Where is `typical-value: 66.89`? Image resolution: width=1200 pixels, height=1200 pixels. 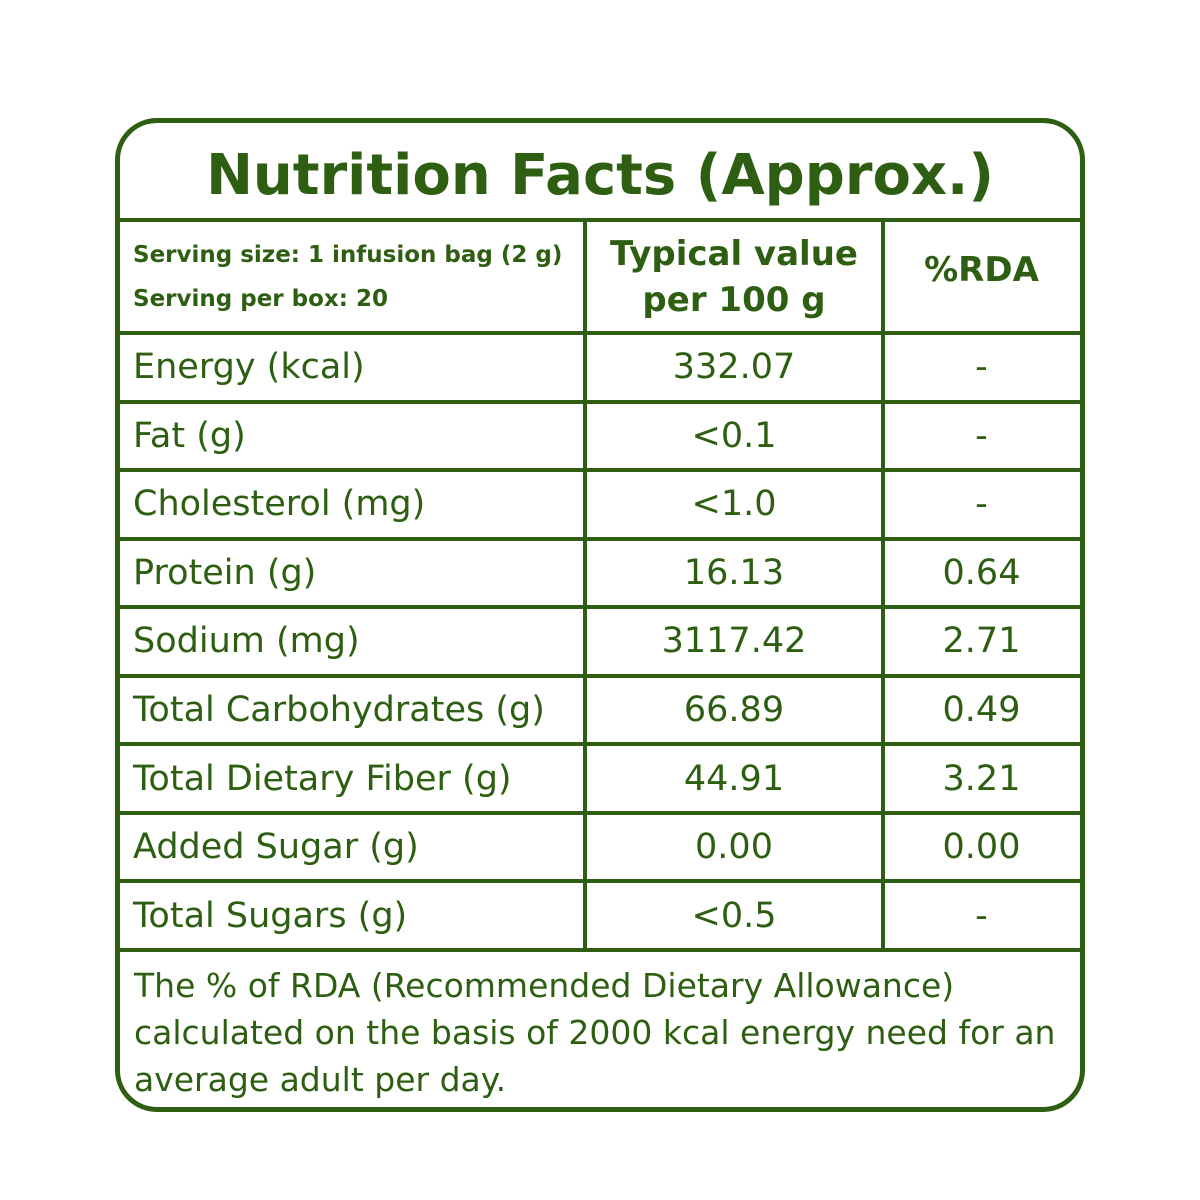 typical-value: 66.89 is located at coordinates (734, 710).